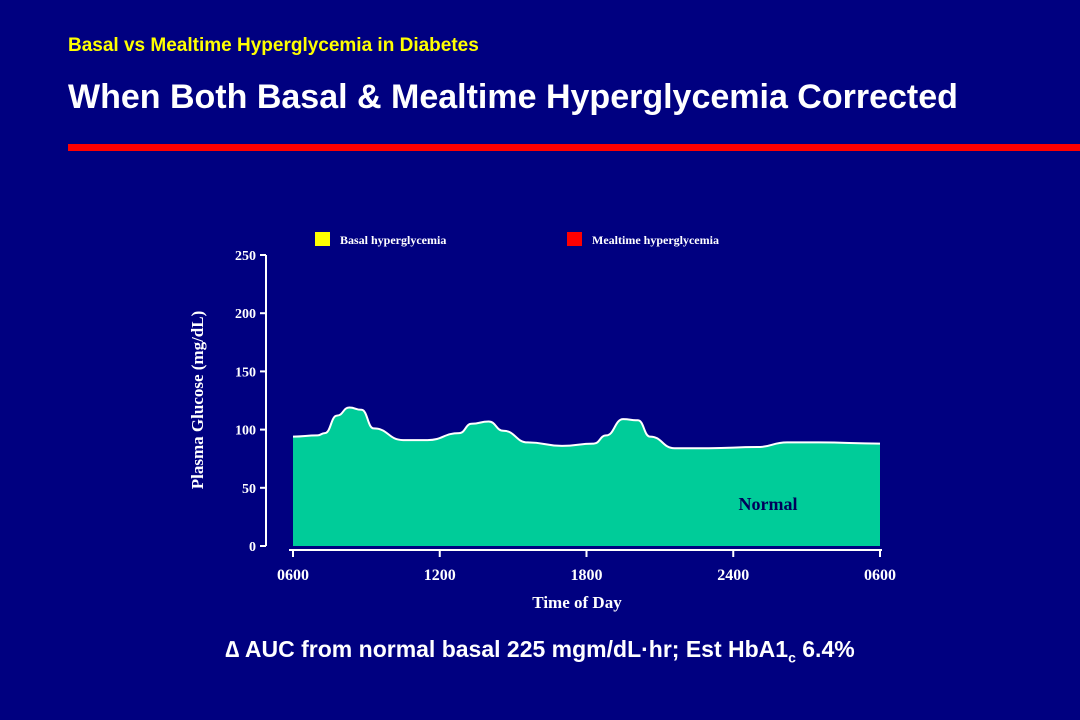  I want to click on normal-glucose-area, so click(586, 476).